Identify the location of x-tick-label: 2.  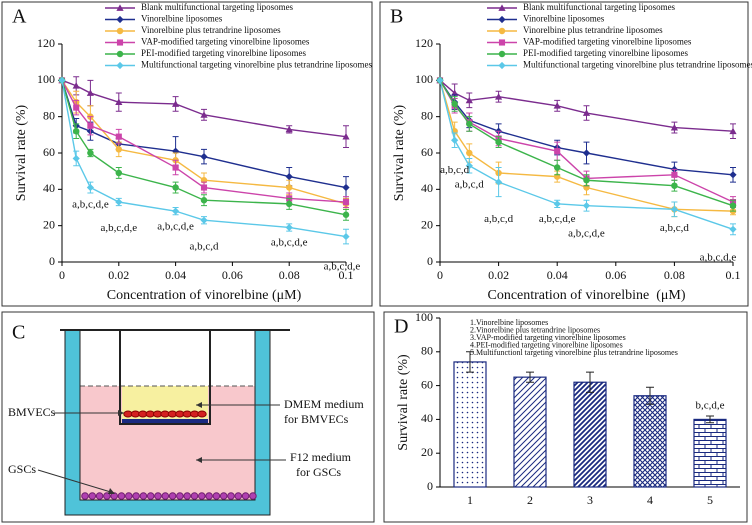
(530, 500).